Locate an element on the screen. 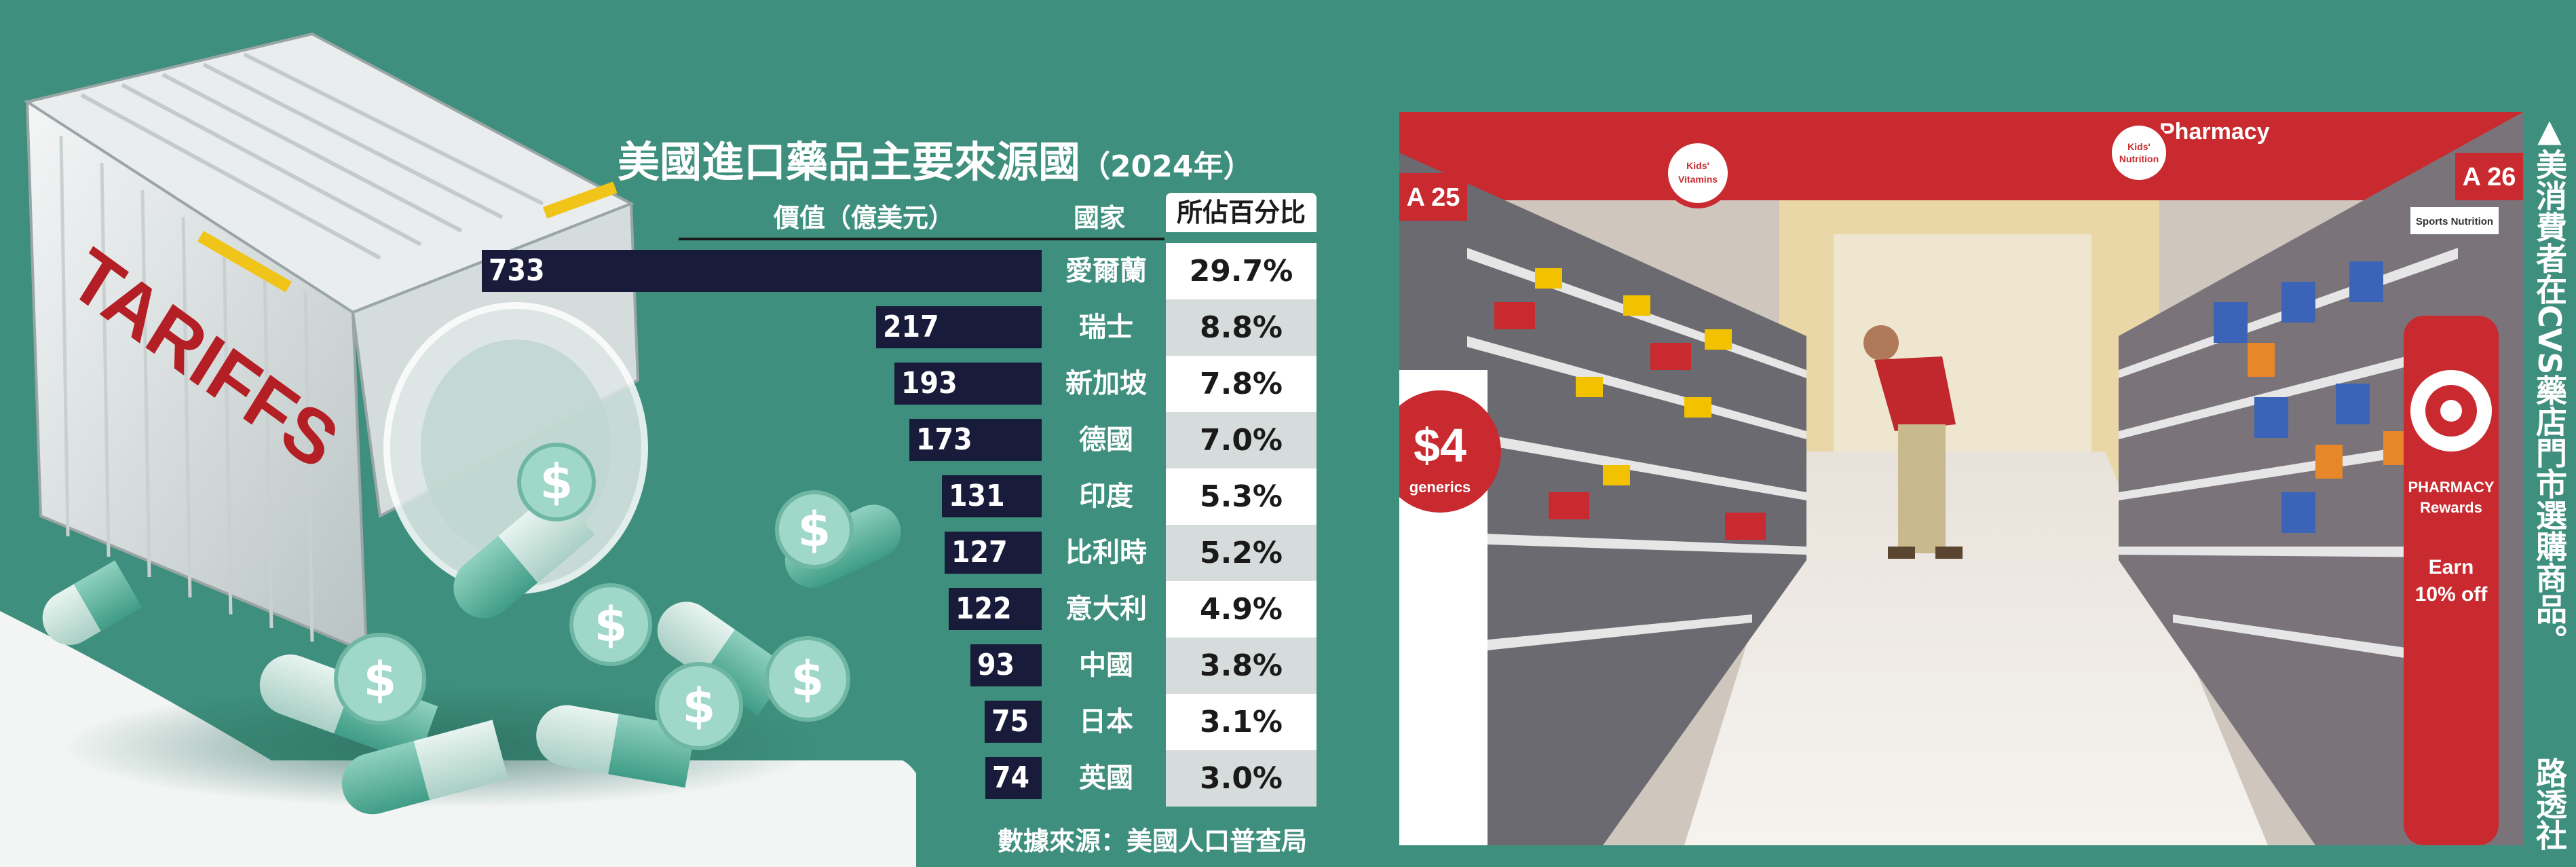  chart-row: 733 愛爾蘭 29.7% is located at coordinates (675, 271).